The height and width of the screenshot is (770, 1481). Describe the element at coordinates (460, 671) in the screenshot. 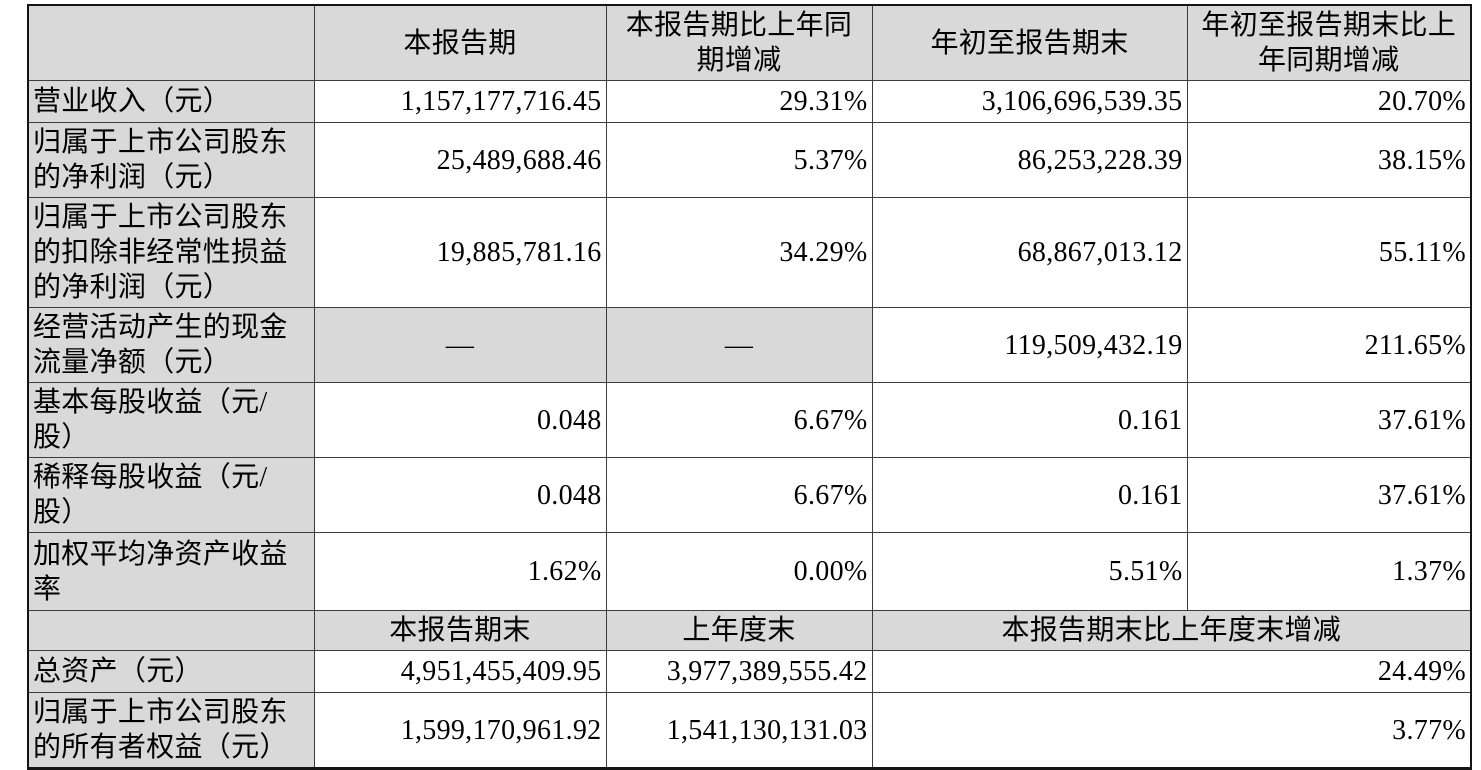

I see `cell-value: 4,951,455,409.95` at that location.